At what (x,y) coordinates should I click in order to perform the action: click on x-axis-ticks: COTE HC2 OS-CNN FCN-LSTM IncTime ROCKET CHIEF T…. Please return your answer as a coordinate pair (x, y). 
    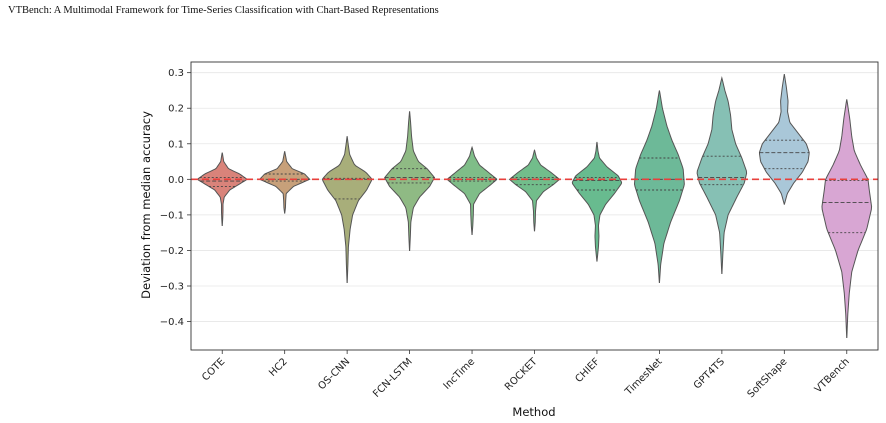
    Looking at the image, I should click on (526, 375).